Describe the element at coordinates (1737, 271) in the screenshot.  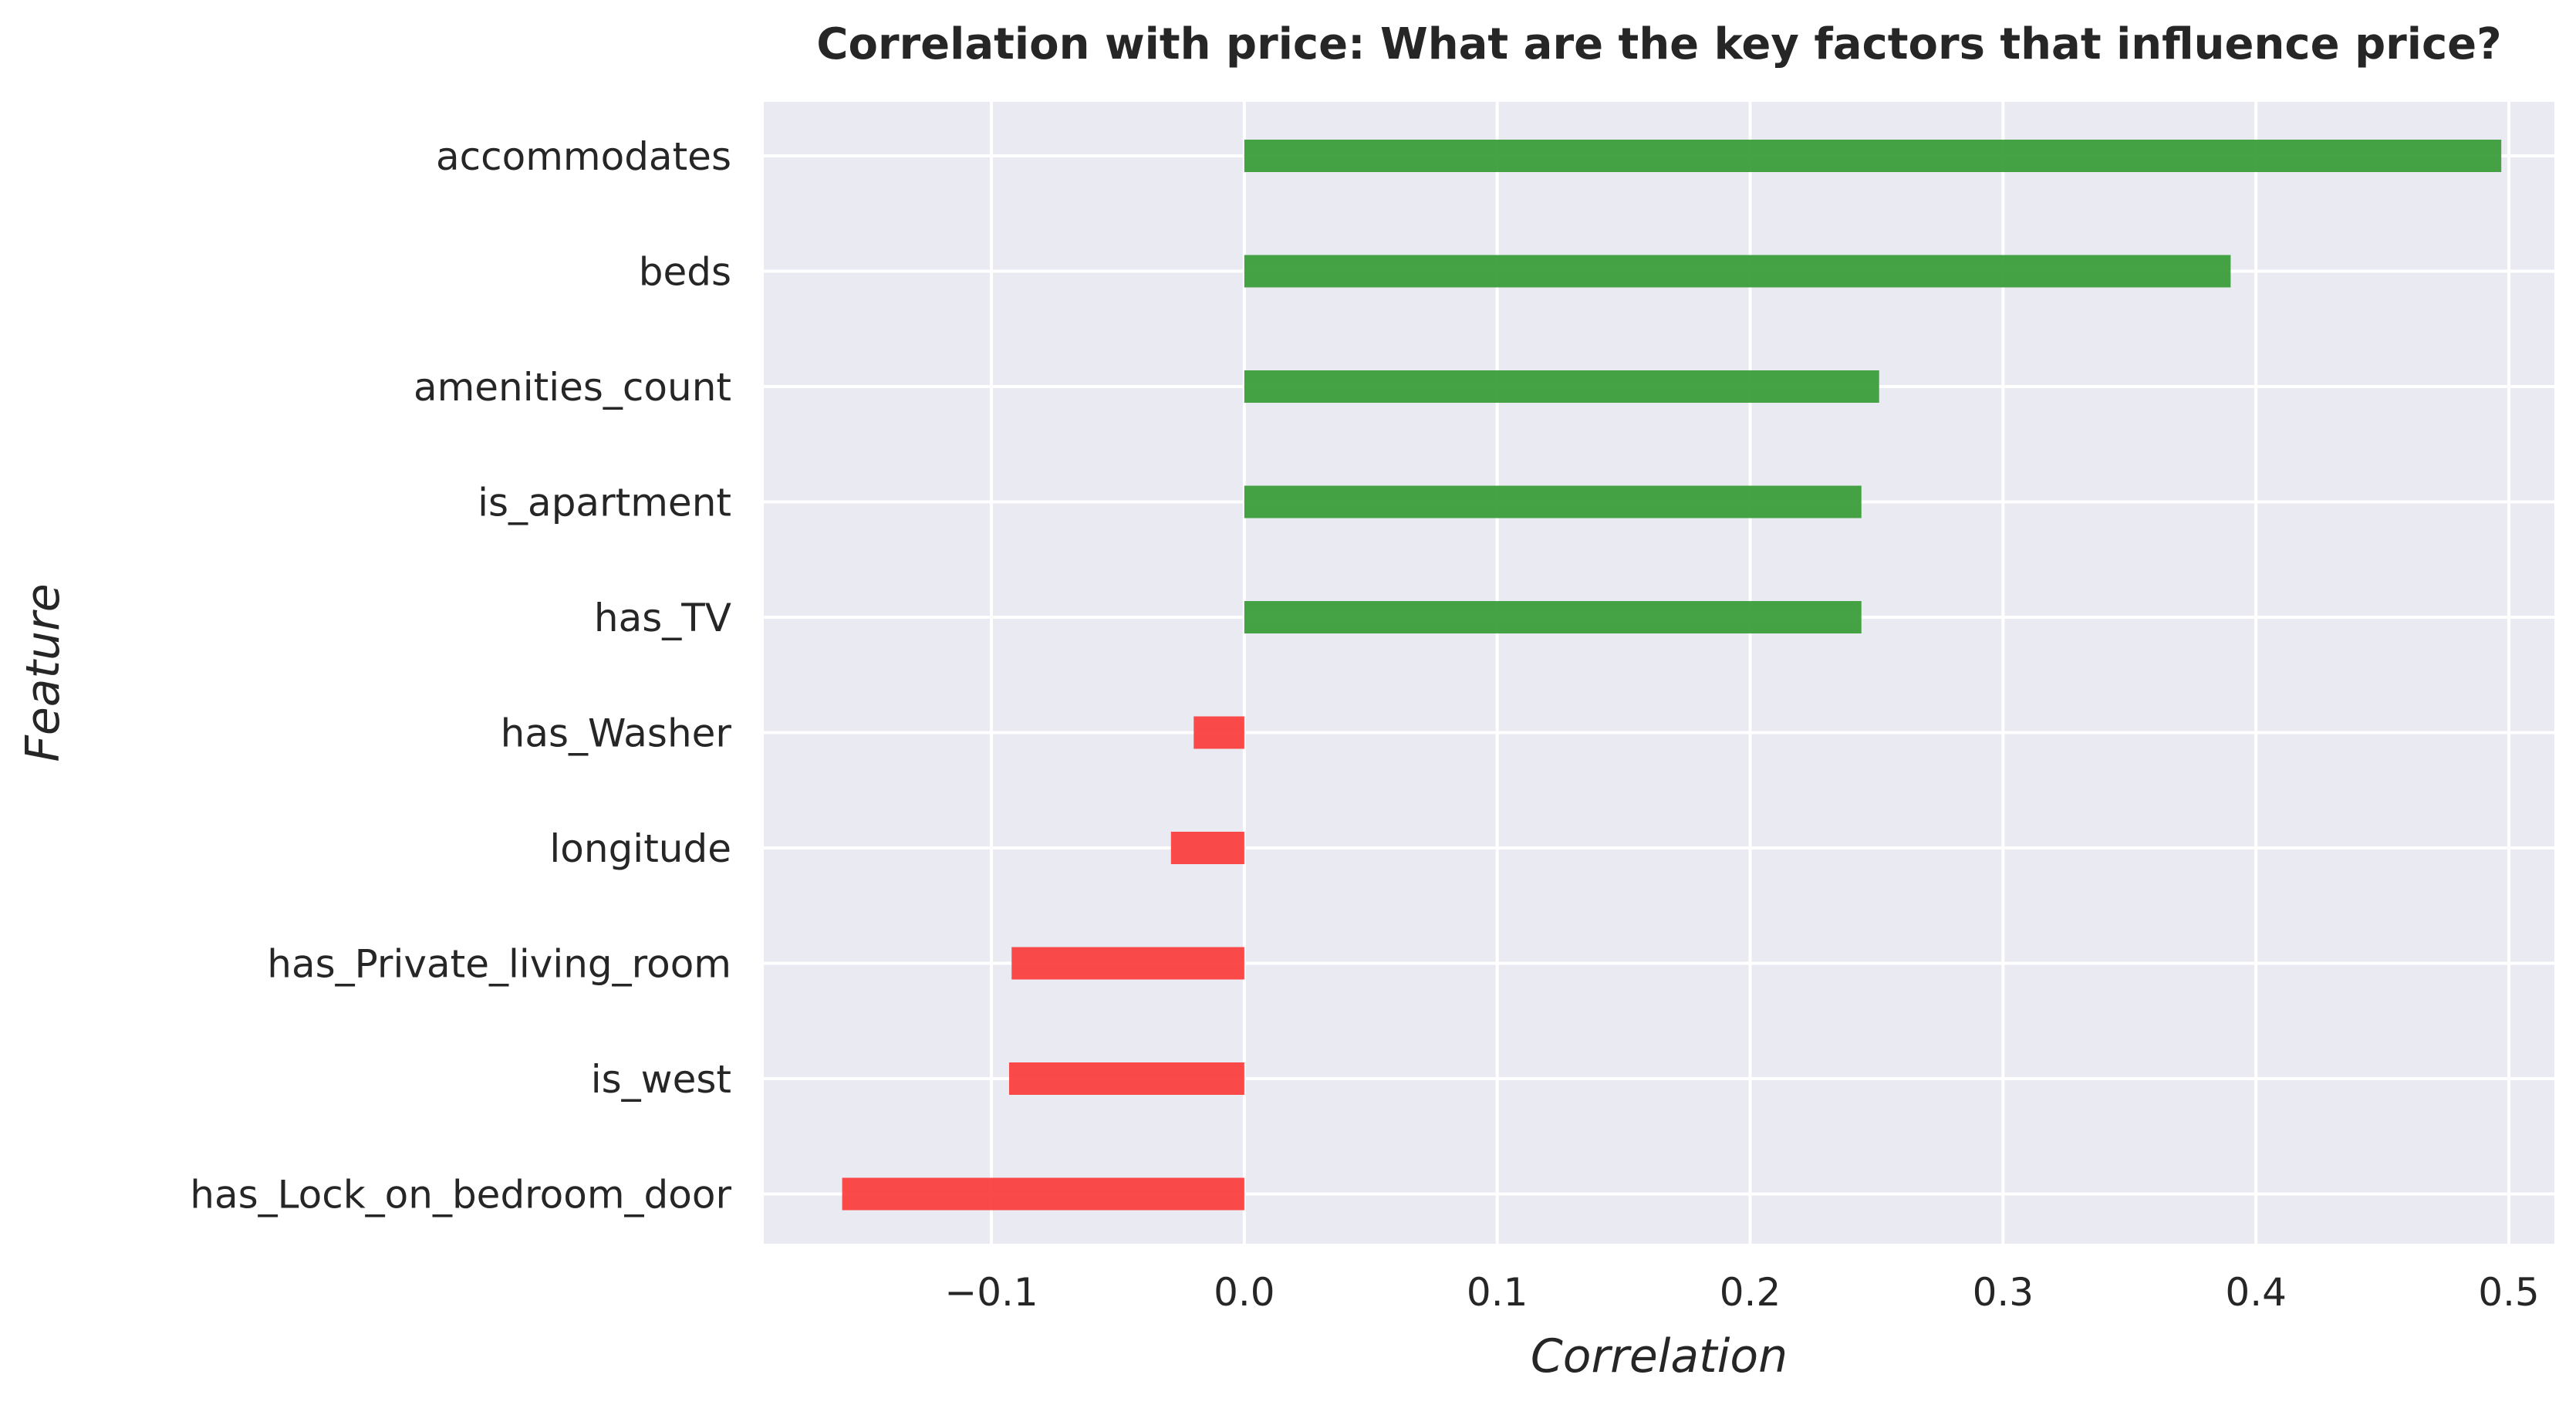
I see `bar-beds` at that location.